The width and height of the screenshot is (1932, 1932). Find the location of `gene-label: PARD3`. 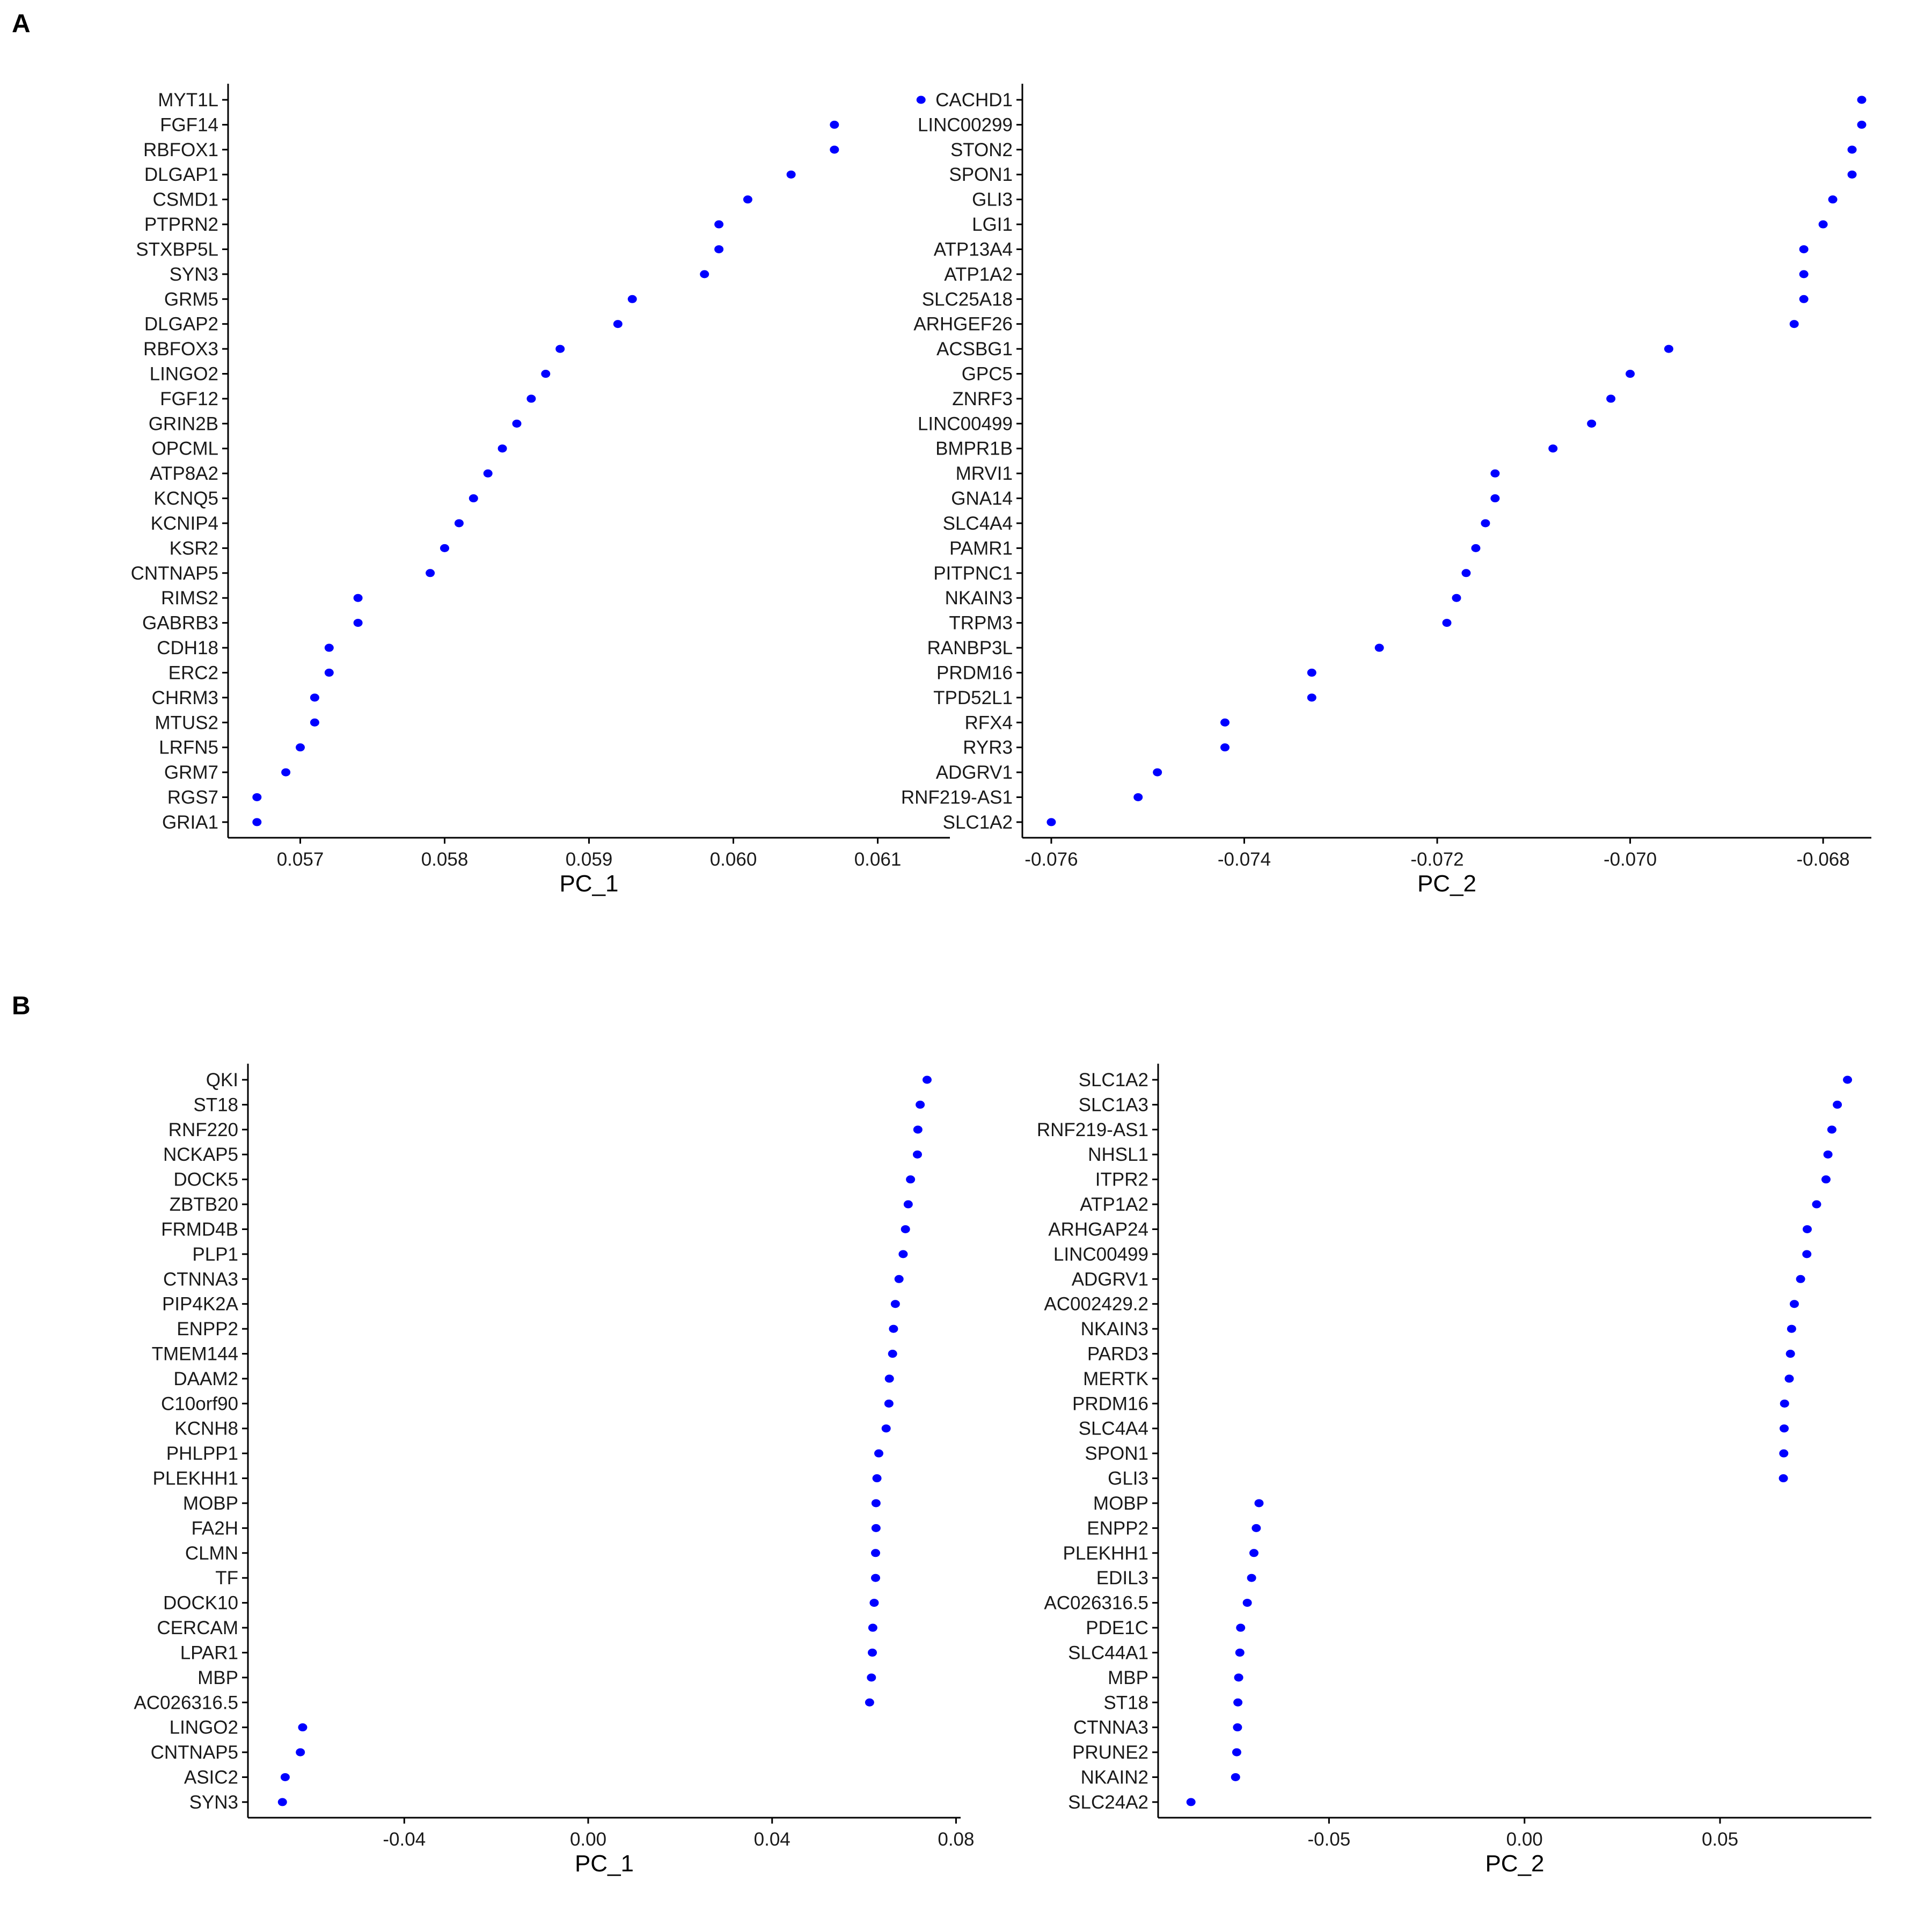

gene-label: PARD3 is located at coordinates (1117, 1354).